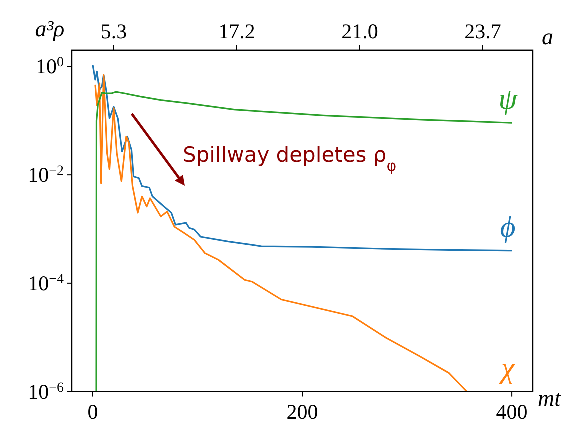 The image size is (576, 423). Describe the element at coordinates (93, 411) in the screenshot. I see `x-tick-label: 0` at that location.